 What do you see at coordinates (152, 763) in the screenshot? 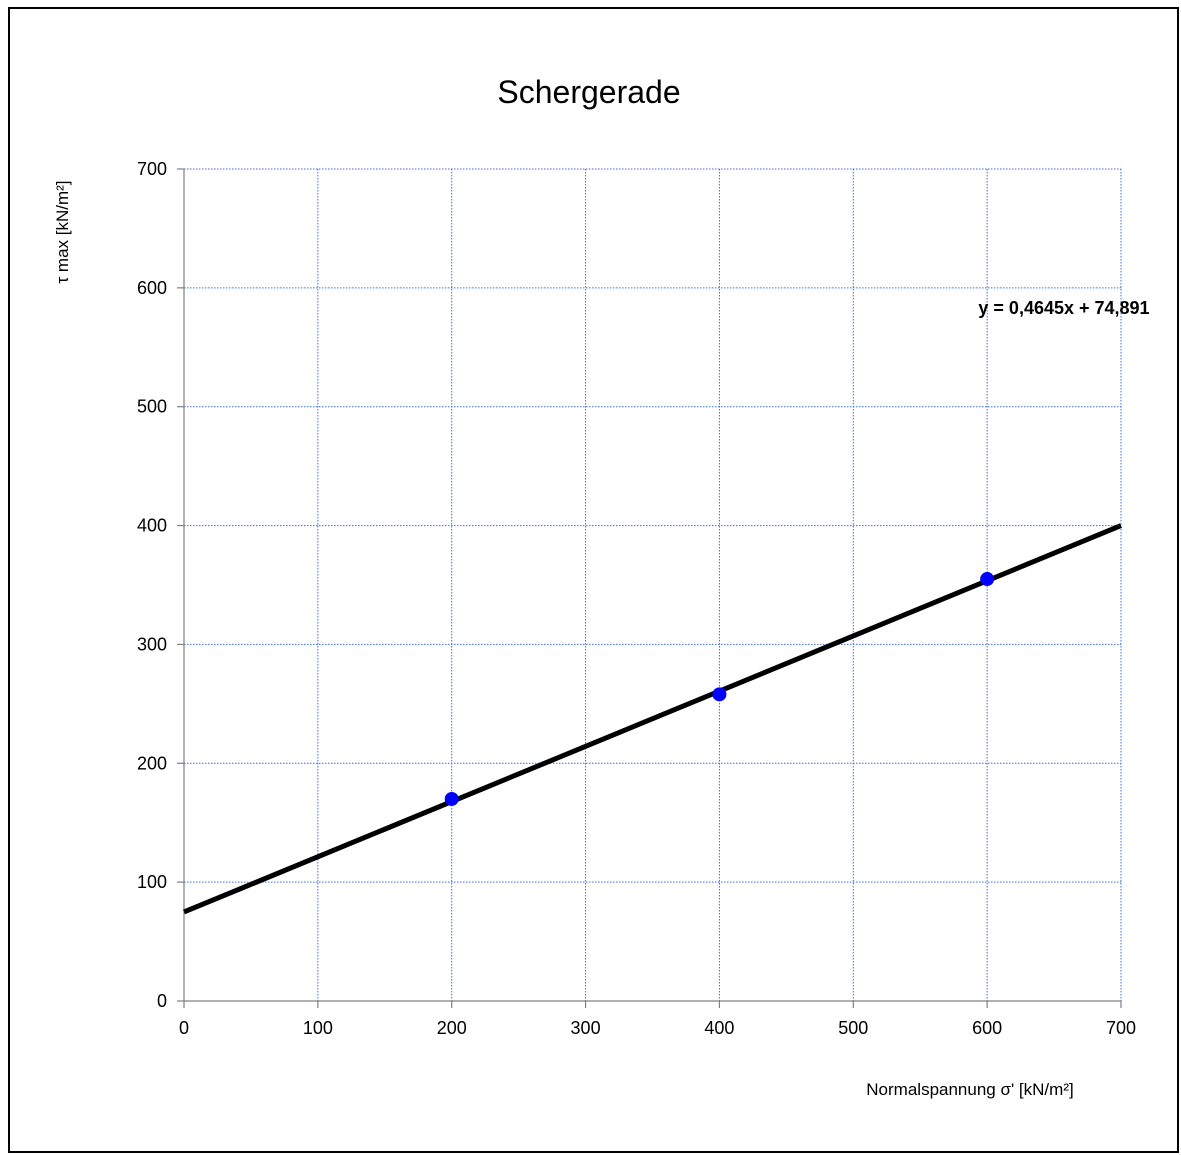
I see `y-tick-label-200: 200` at bounding box center [152, 763].